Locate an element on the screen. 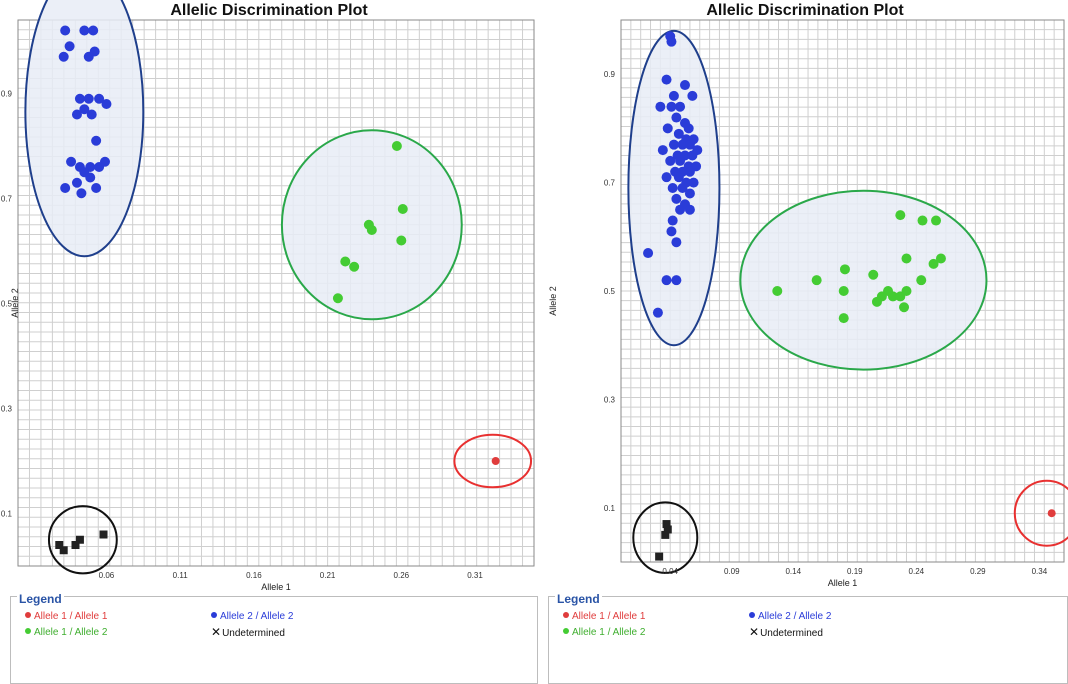 This screenshot has width=1068, height=684. y-tick-label: 0.7 is located at coordinates (610, 183).